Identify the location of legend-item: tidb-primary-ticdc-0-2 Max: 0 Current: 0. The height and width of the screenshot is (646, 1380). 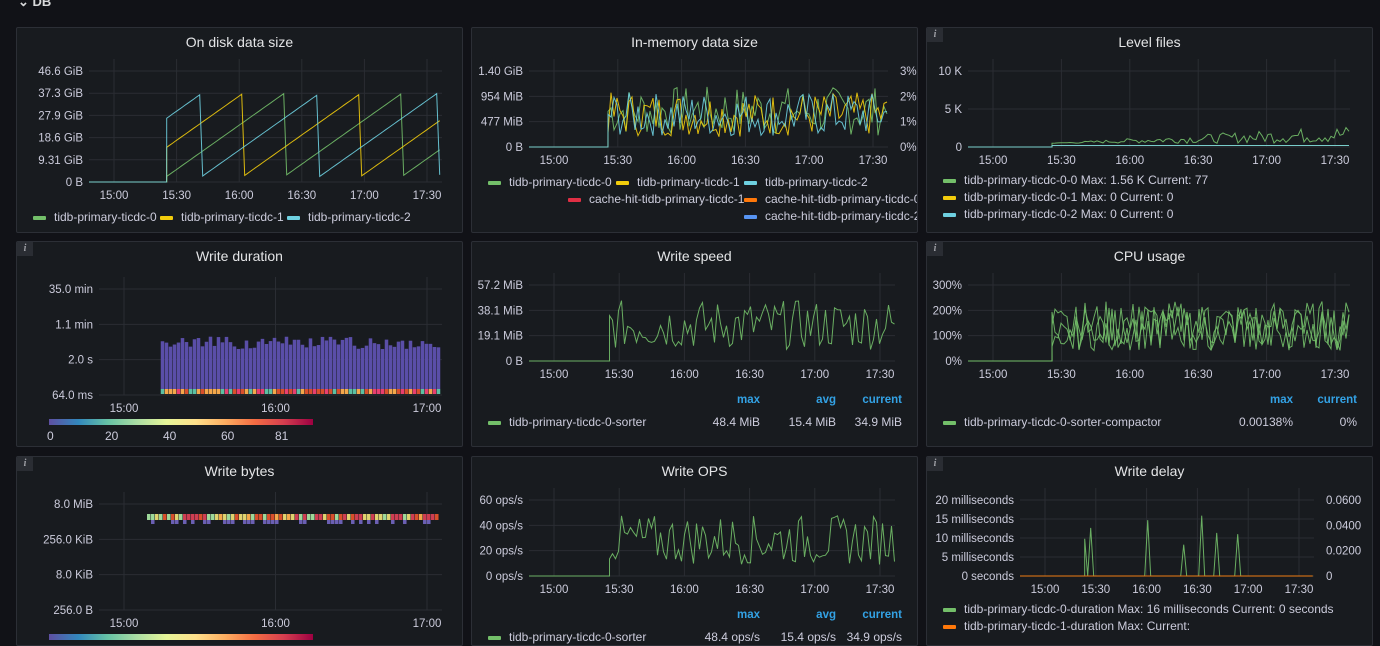
(1058, 214).